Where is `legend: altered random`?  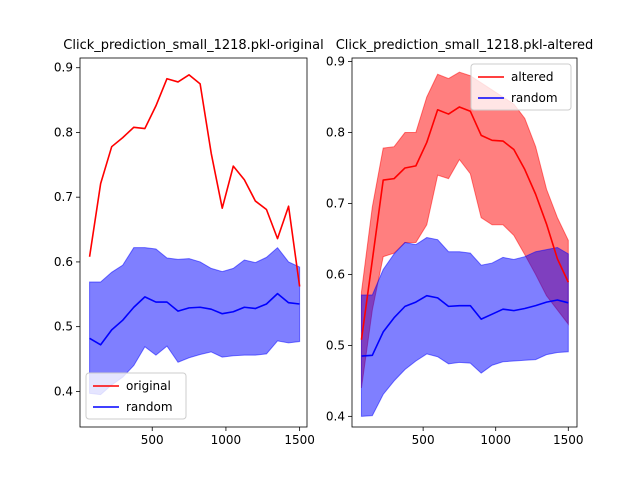 legend: altered random is located at coordinates (521, 87).